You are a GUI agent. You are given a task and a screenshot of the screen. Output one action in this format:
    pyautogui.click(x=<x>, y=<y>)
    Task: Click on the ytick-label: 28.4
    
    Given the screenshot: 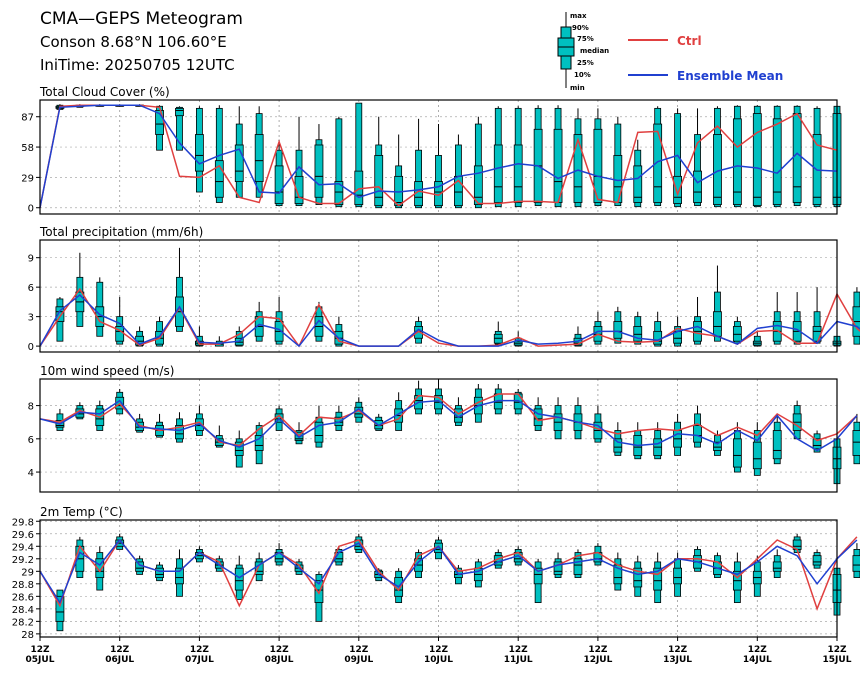 What is the action you would take?
    pyautogui.click(x=23, y=610)
    